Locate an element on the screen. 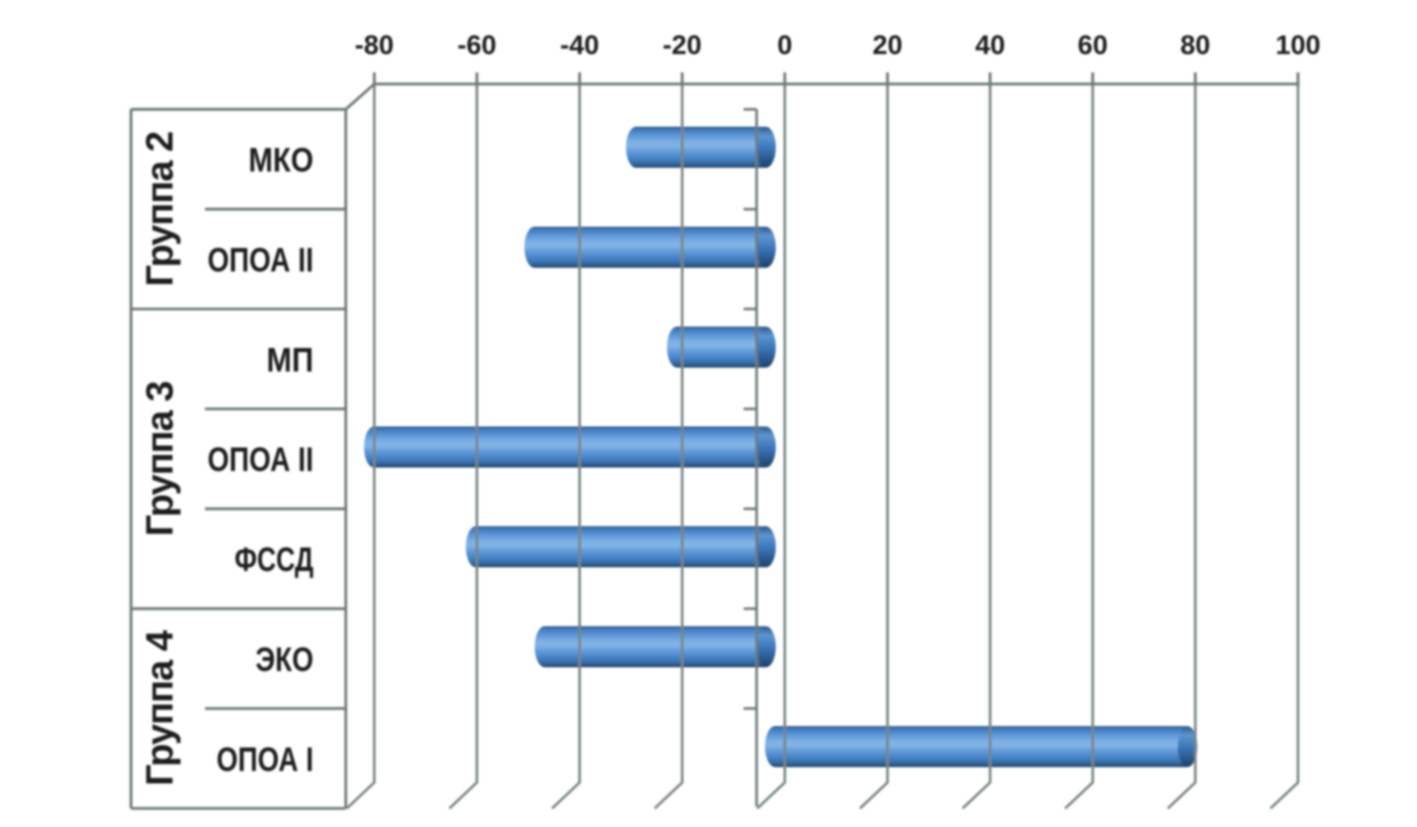 The width and height of the screenshot is (1417, 827). svg-text: -20 is located at coordinates (682, 45).